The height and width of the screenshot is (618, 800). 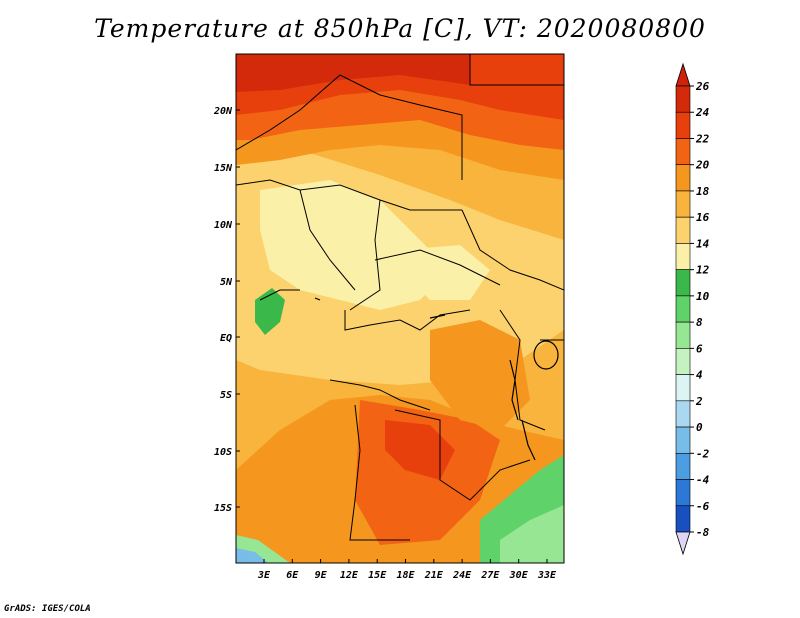 I want to click on colorbar-label: 24, so click(x=702, y=112).